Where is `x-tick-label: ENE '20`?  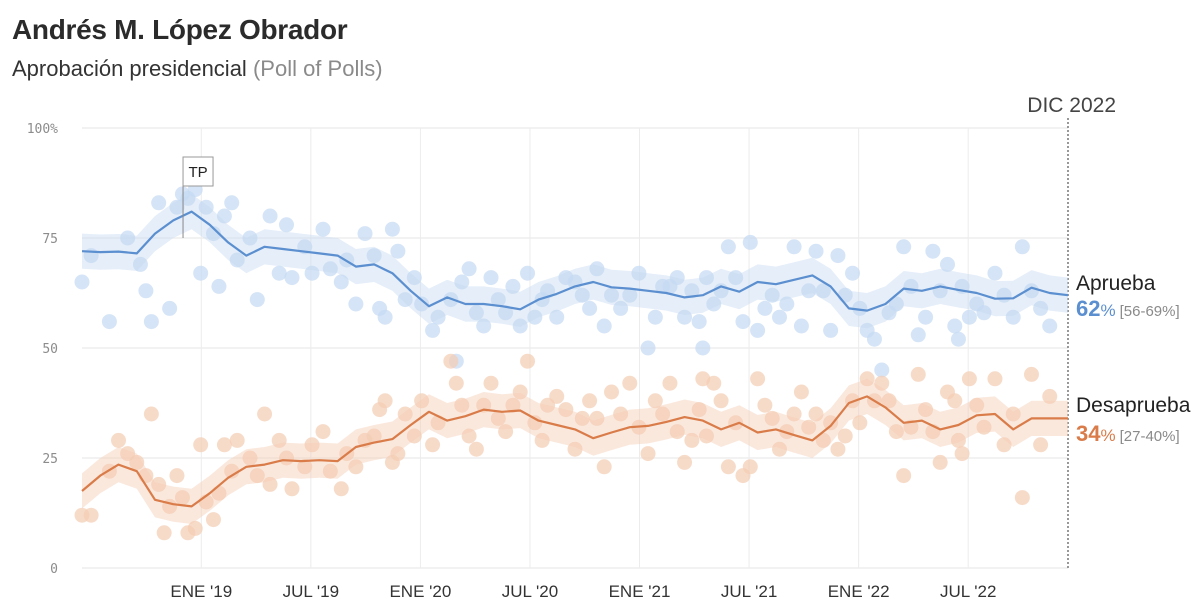
x-tick-label: ENE '20 is located at coordinates (420, 591).